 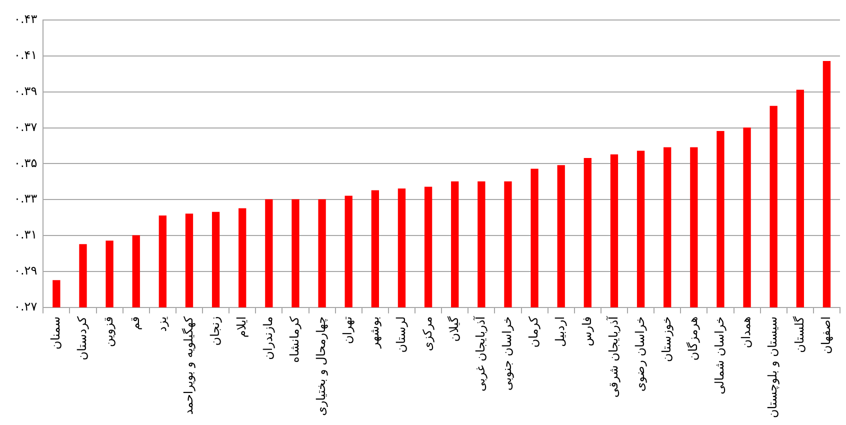 What do you see at coordinates (719, 355) in the screenshot?
I see `x-tick-label: خراسان شمالی` at bounding box center [719, 355].